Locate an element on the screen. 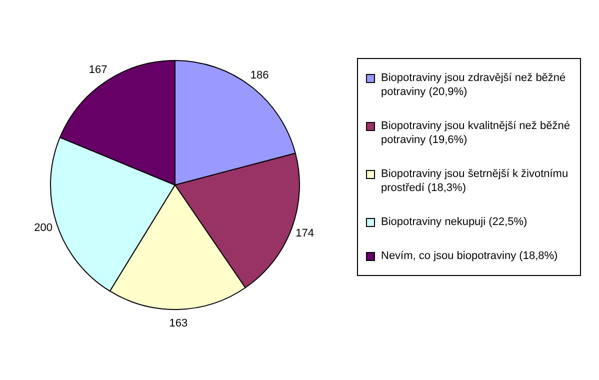  legend-label: Biopotraviny jsou zdravější než běžné potraviny (20,9%) is located at coordinates (474, 85).